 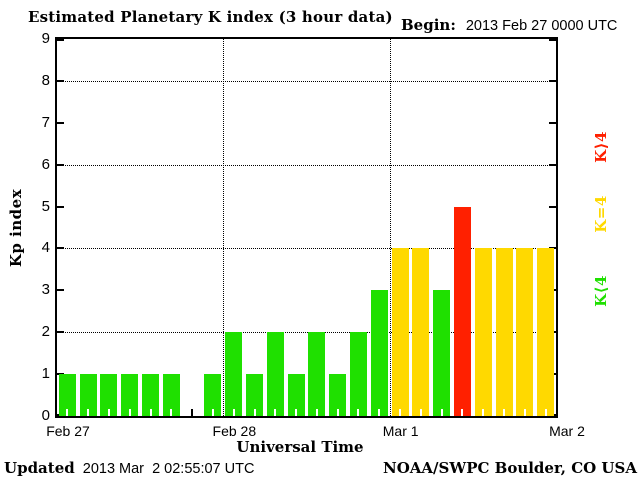 I want to click on updated-timestamp: Updated 2013 Mar 2 02:55:07 UTC, so click(x=129, y=468).